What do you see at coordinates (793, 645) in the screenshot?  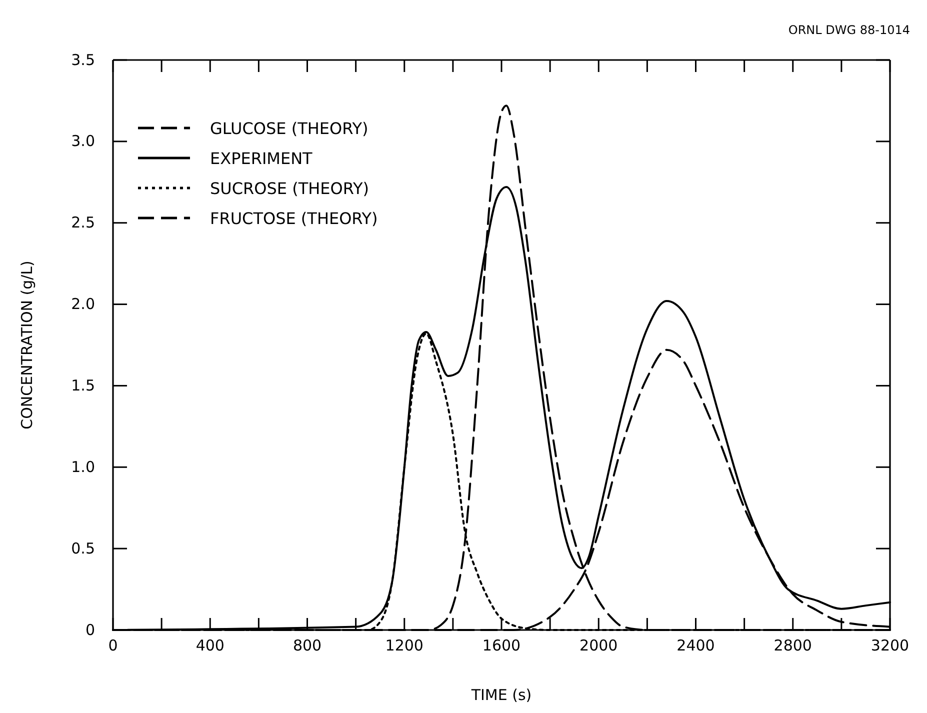 I see `x-tick-label: 2800` at bounding box center [793, 645].